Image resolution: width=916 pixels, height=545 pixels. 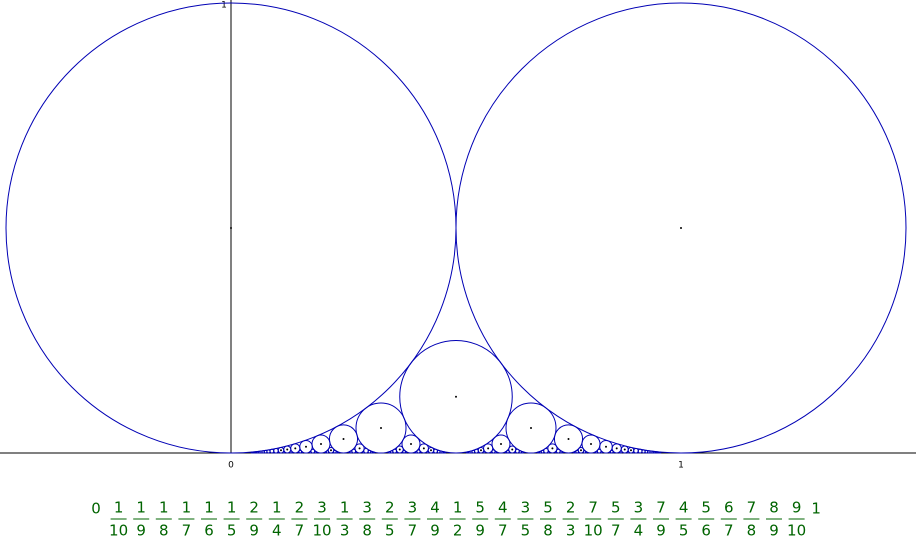 I want to click on x-axis-label: 1, so click(x=681, y=466).